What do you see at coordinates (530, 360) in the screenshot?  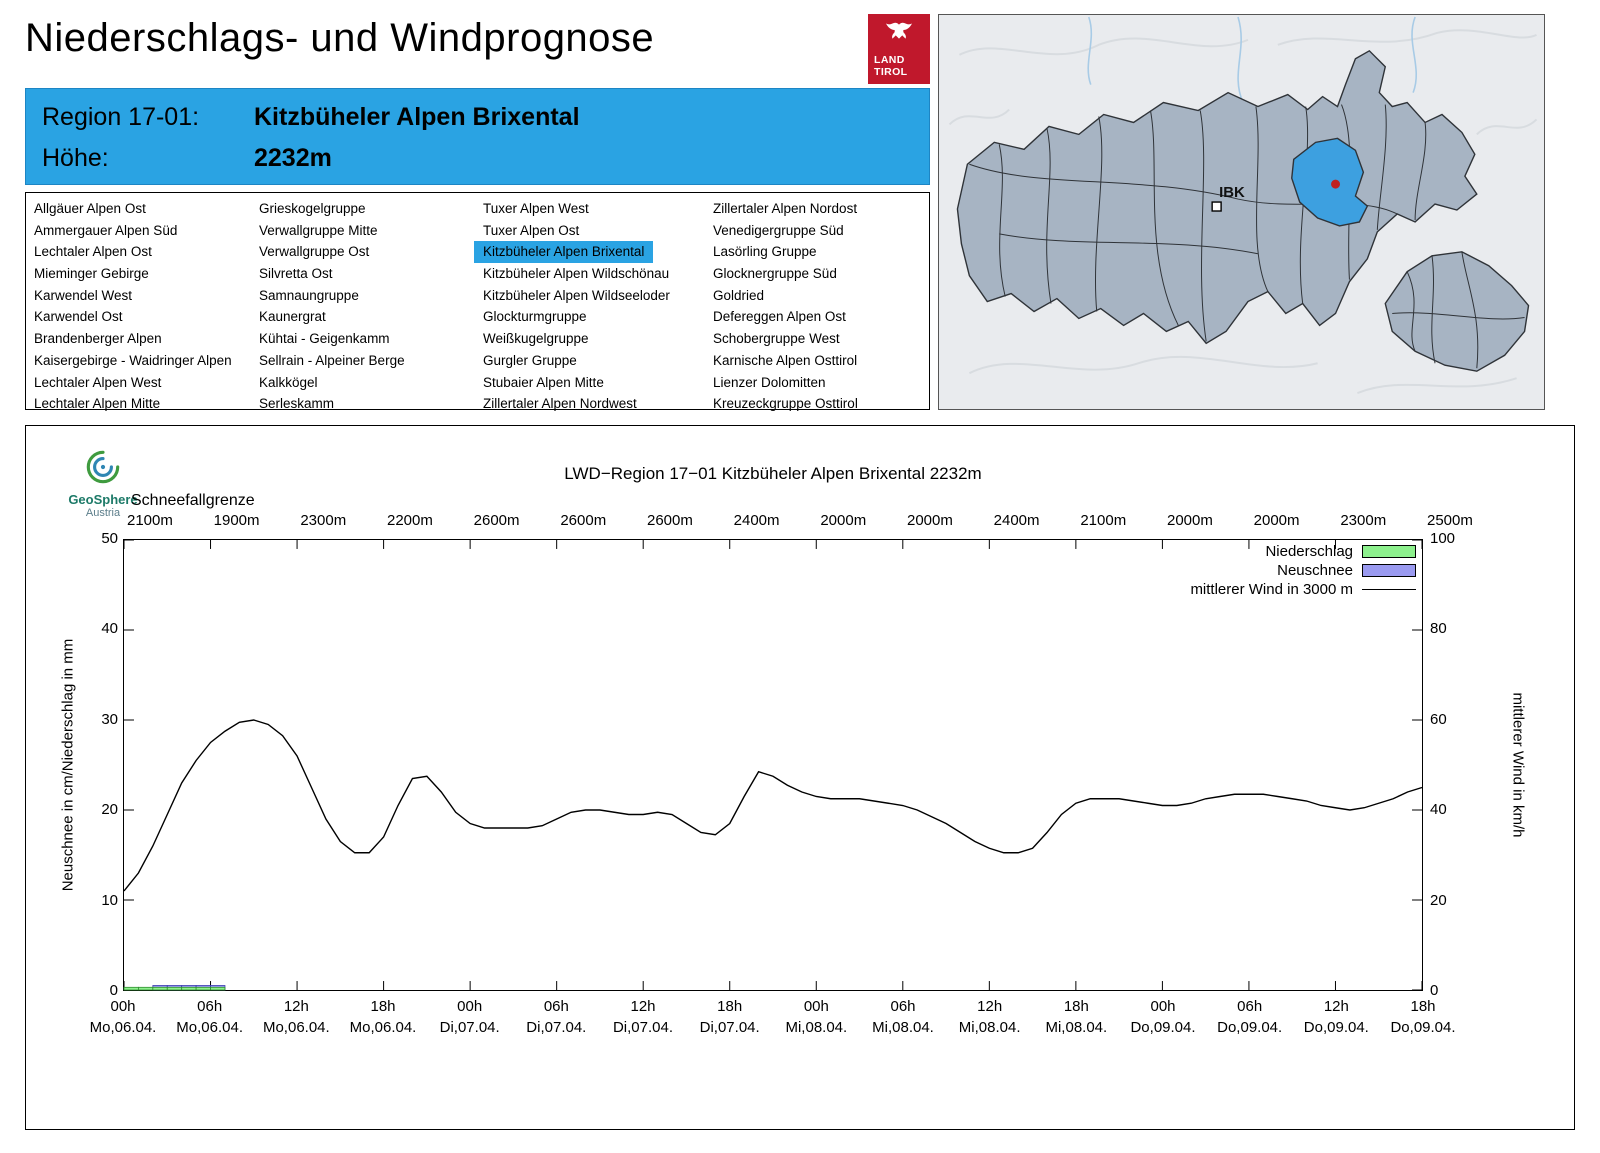 I see `region-list-item: Gurgler Gruppe` at bounding box center [530, 360].